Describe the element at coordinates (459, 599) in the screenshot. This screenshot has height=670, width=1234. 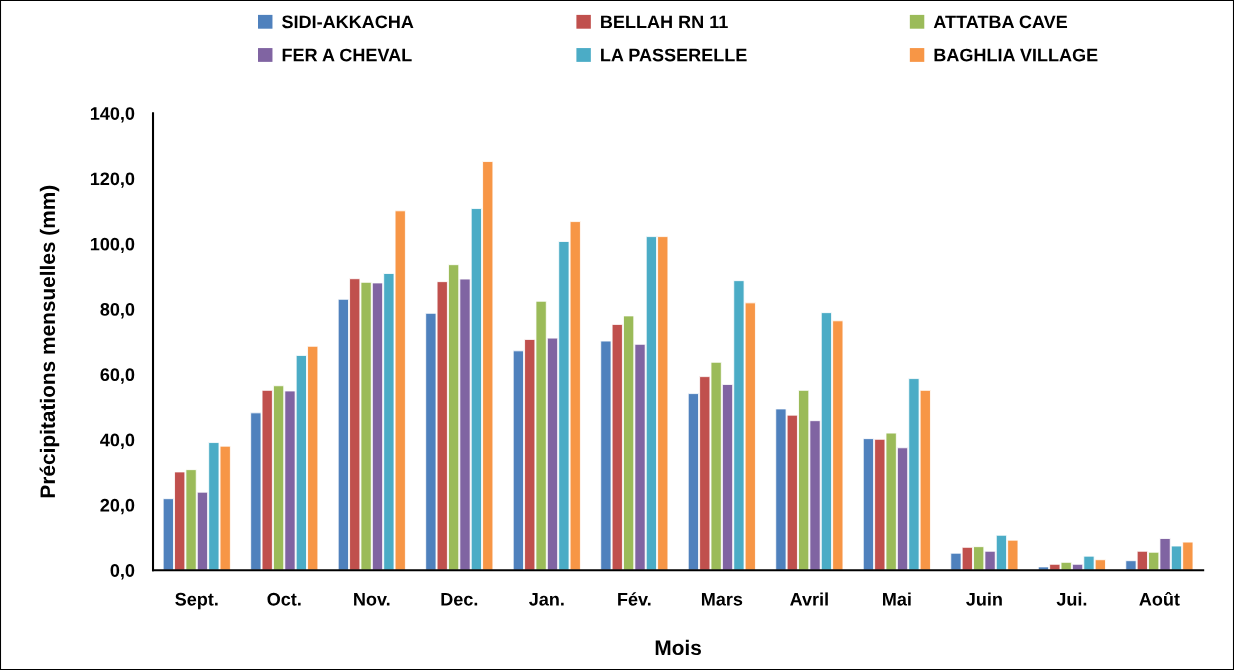
I see `x-tick-label: Dec.` at that location.